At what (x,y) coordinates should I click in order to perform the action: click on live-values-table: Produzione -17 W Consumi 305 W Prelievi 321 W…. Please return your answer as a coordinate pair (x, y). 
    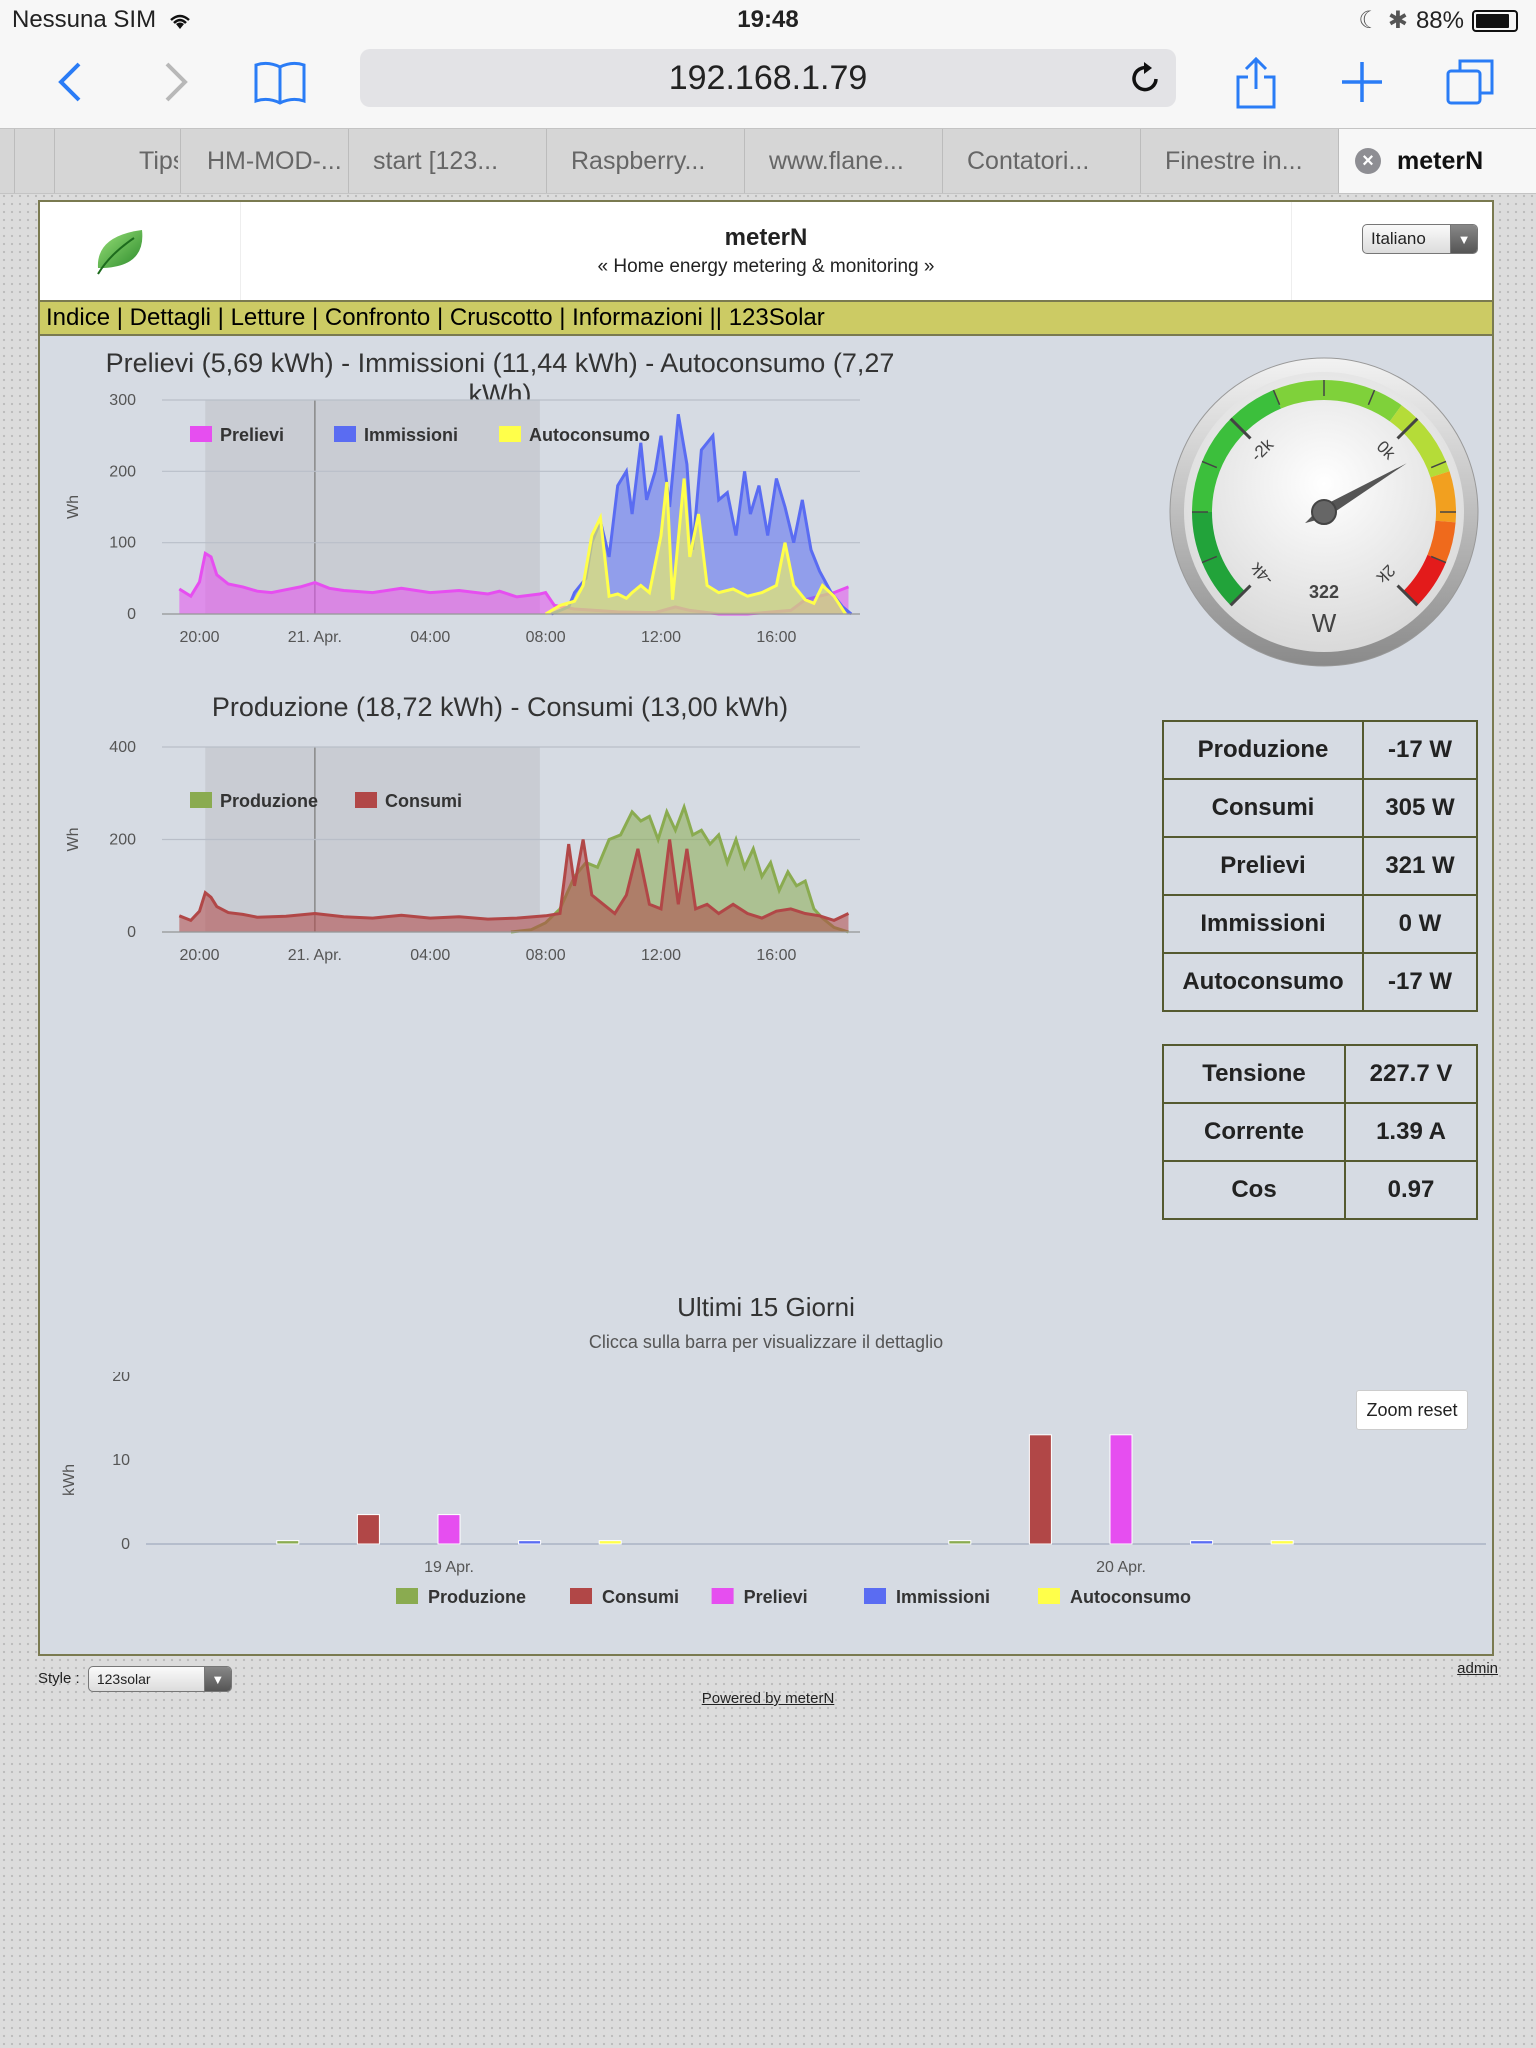
    Looking at the image, I should click on (1320, 866).